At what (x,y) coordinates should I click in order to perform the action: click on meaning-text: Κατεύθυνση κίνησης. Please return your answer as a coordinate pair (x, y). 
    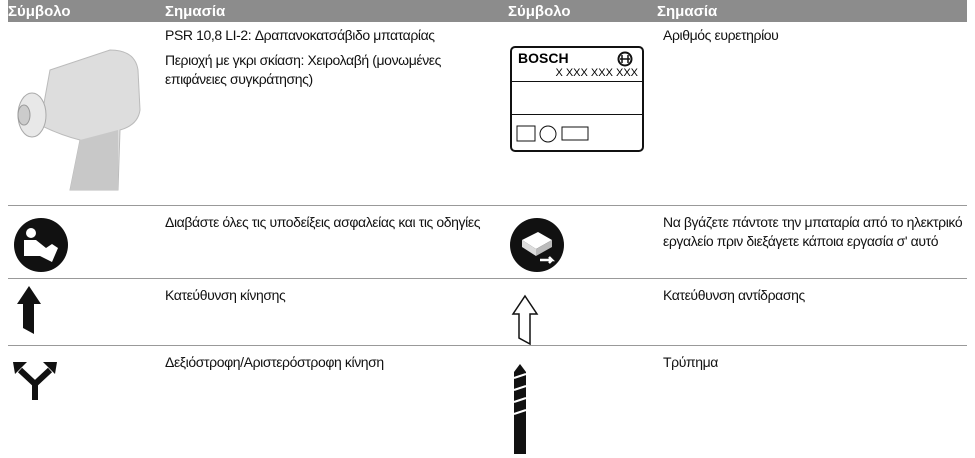
    Looking at the image, I should click on (332, 298).